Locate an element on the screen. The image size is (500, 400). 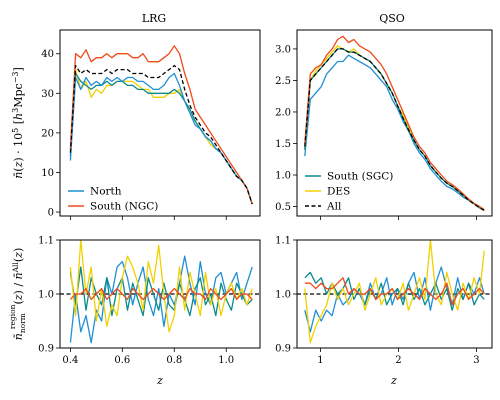
y-tick: 30 is located at coordinates (50, 94).